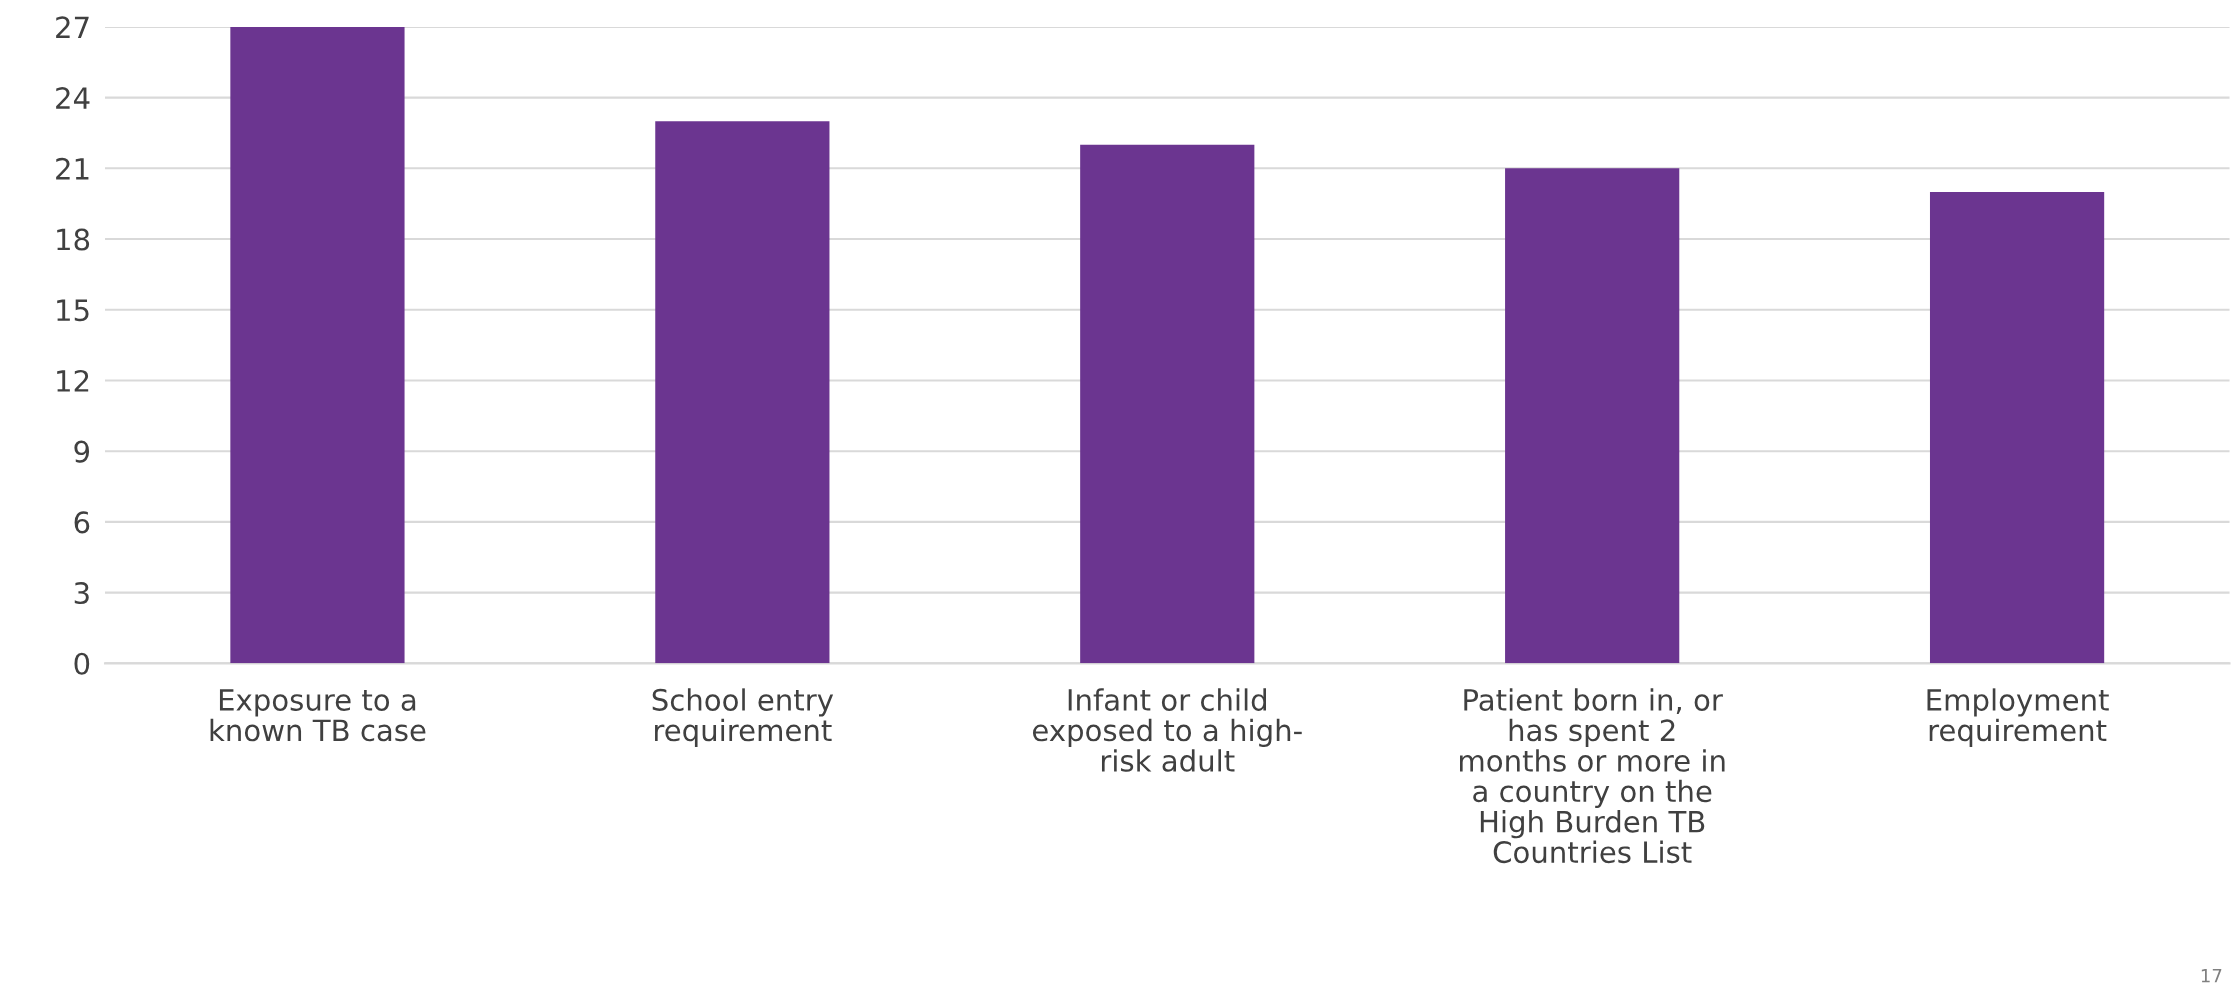 This screenshot has height=996, width=2234. Describe the element at coordinates (82, 522) in the screenshot. I see `y-tick-label: 6` at that location.